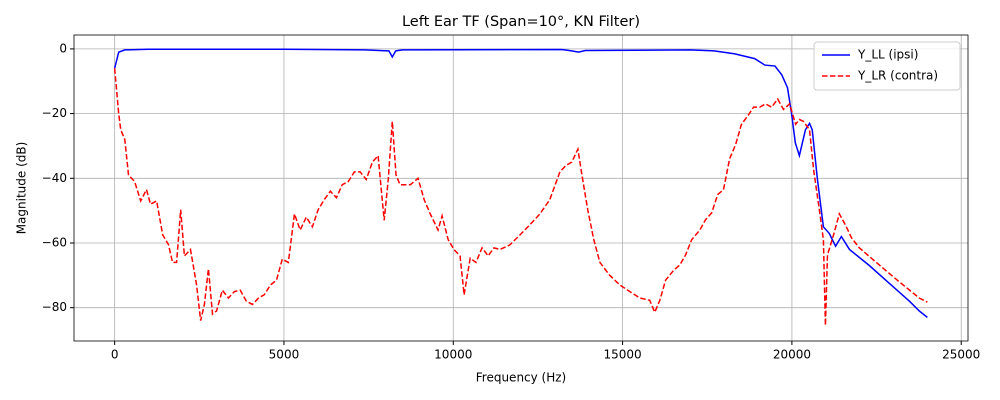  I want to click on y-tick-label: −20, so click(54, 113).